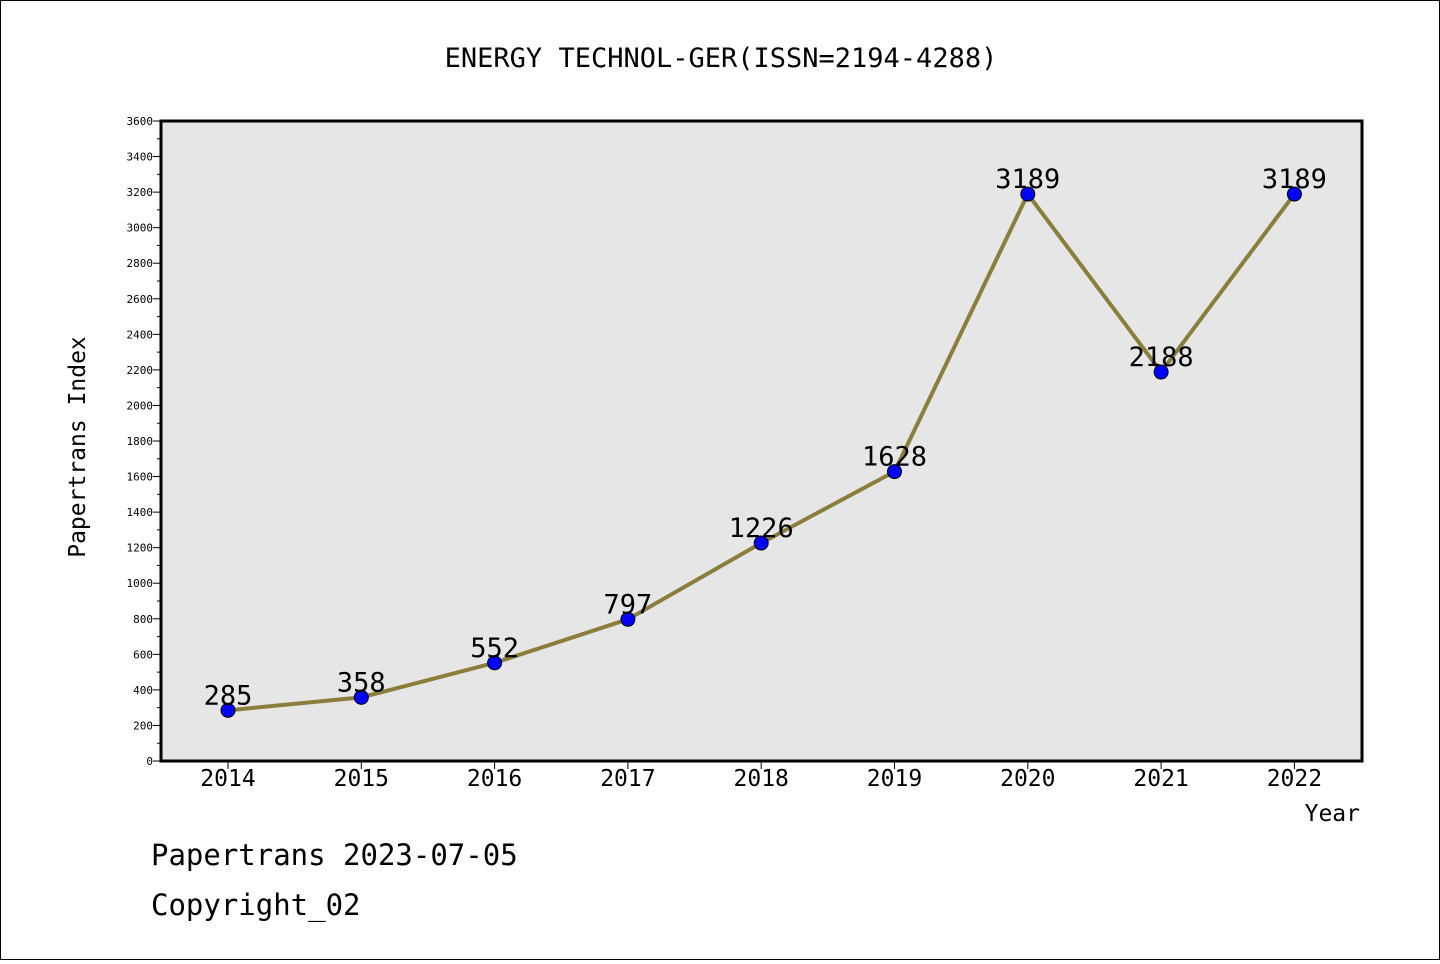 The width and height of the screenshot is (1440, 964). What do you see at coordinates (143, 654) in the screenshot?
I see `y-tick-label: 600` at bounding box center [143, 654].